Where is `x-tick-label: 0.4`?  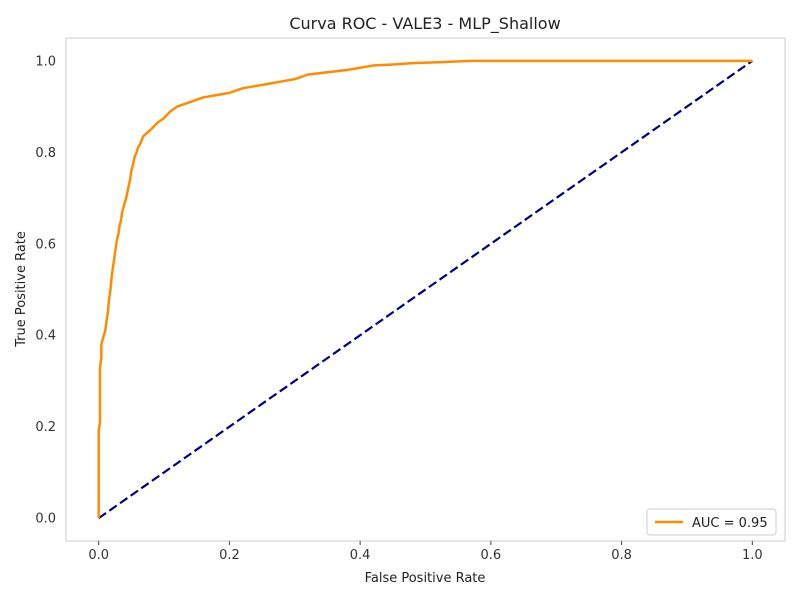 x-tick-label: 0.4 is located at coordinates (360, 555).